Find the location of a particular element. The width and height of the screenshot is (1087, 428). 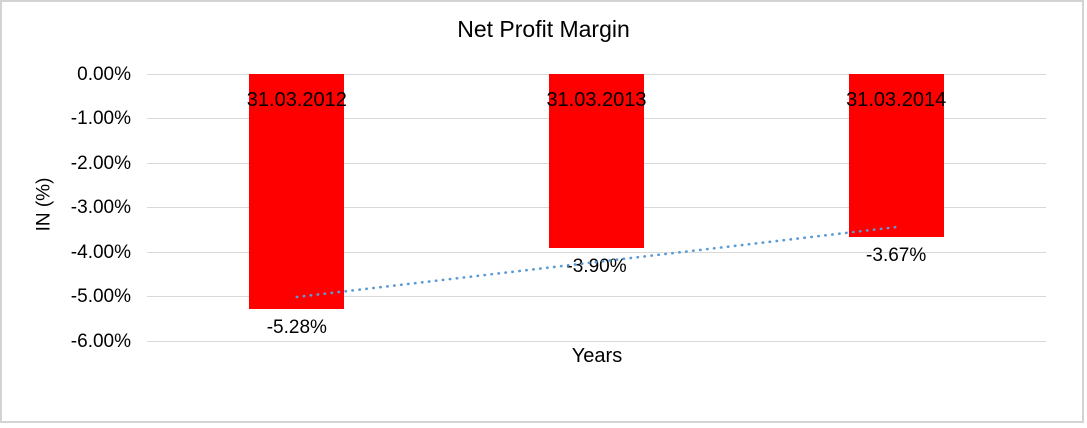

y-tick-label: 0.00% is located at coordinates (104, 74).